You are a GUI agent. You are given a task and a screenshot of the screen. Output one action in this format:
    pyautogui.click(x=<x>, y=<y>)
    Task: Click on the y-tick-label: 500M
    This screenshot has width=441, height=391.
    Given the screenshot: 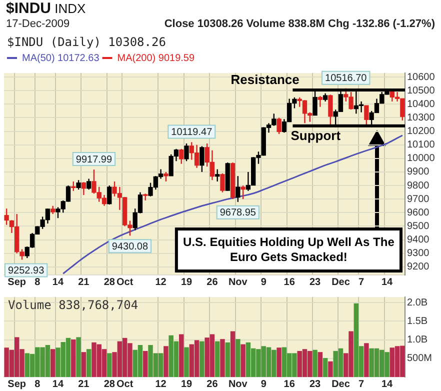 What is the action you would take?
    pyautogui.click(x=419, y=358)
    